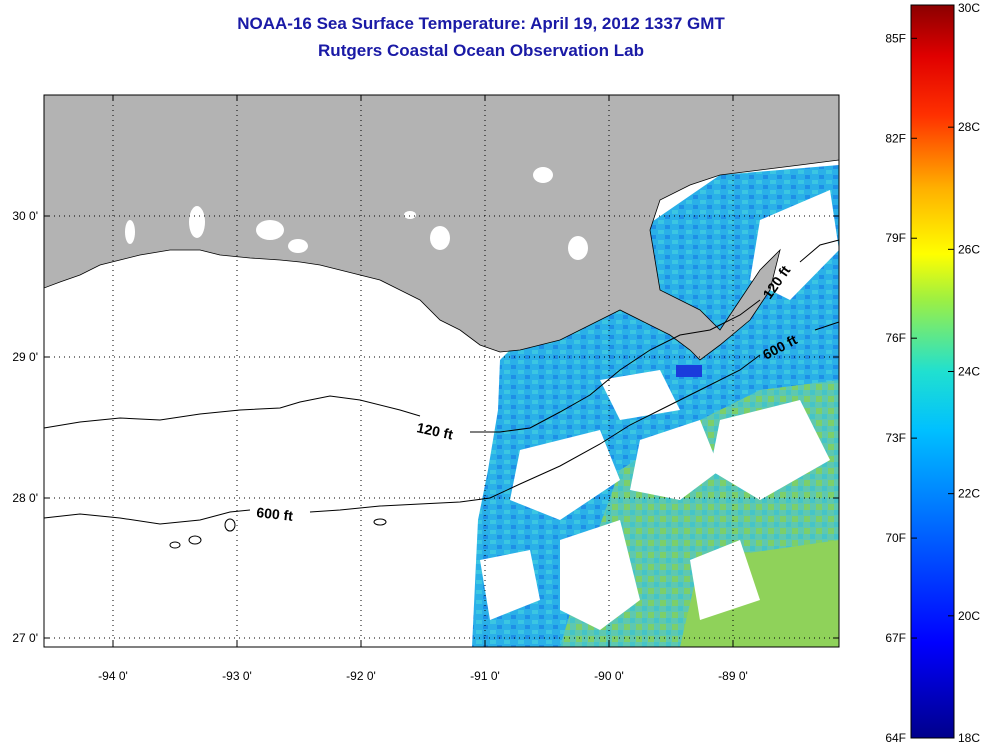 Image resolution: width=992 pixels, height=754 pixels. Describe the element at coordinates (25, 427) in the screenshot. I see `latitude-labels: 30 0' 29 0' 28 0' 27 0'` at that location.